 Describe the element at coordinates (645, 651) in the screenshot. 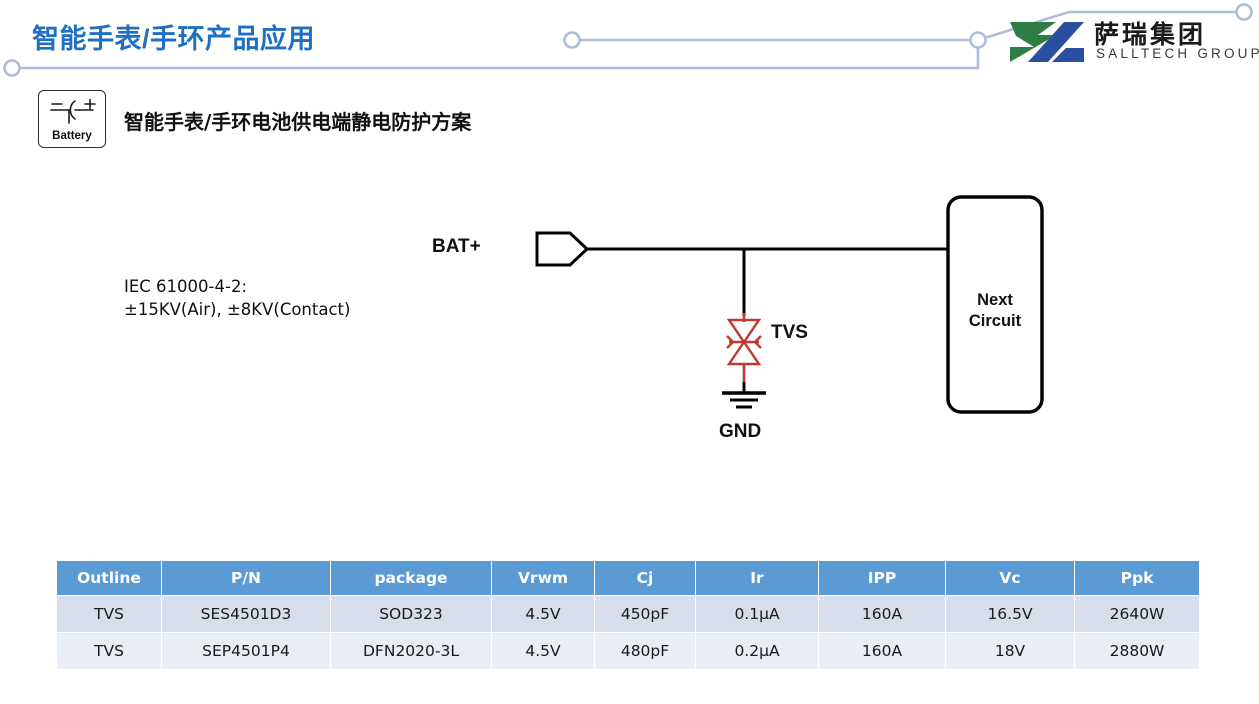

I see `table-cell: 480pF` at that location.